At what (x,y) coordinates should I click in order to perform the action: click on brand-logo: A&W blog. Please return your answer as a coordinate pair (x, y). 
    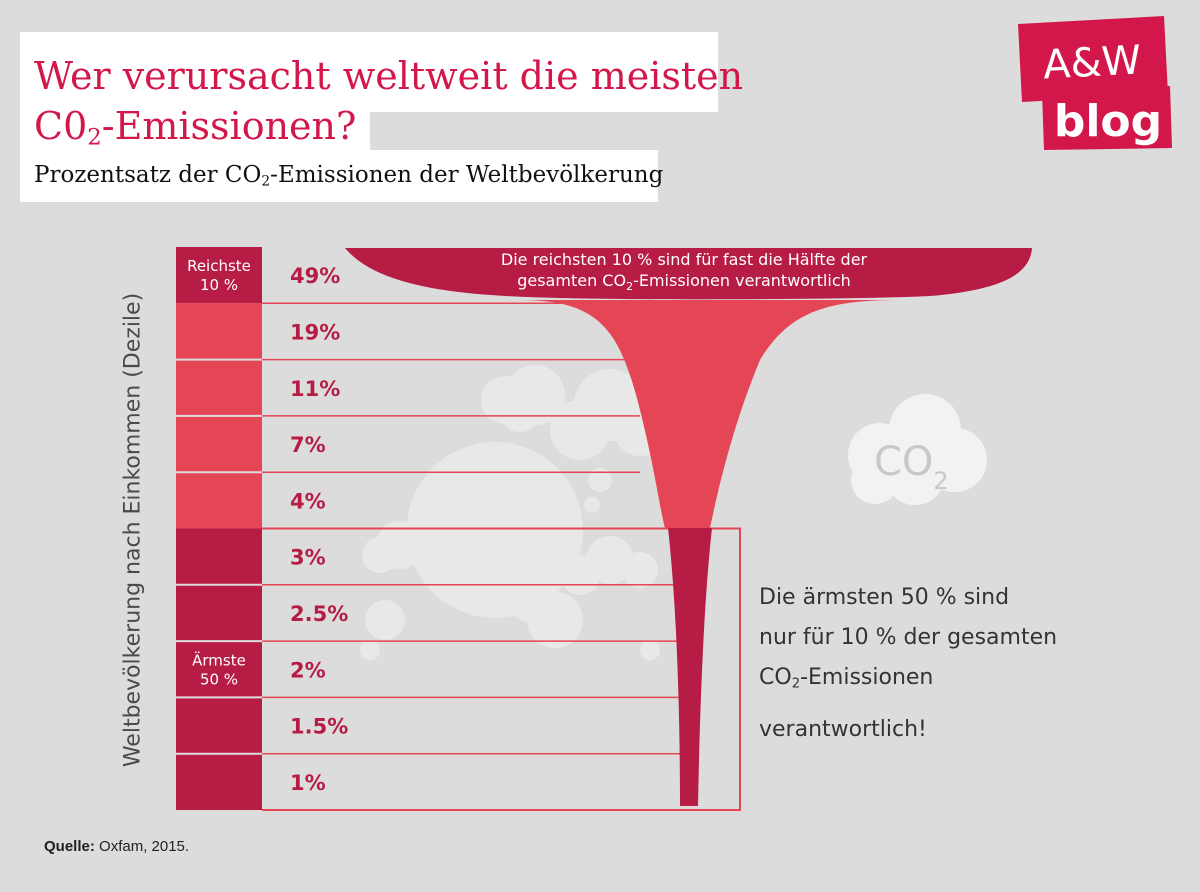
    Looking at the image, I should click on (1095, 83).